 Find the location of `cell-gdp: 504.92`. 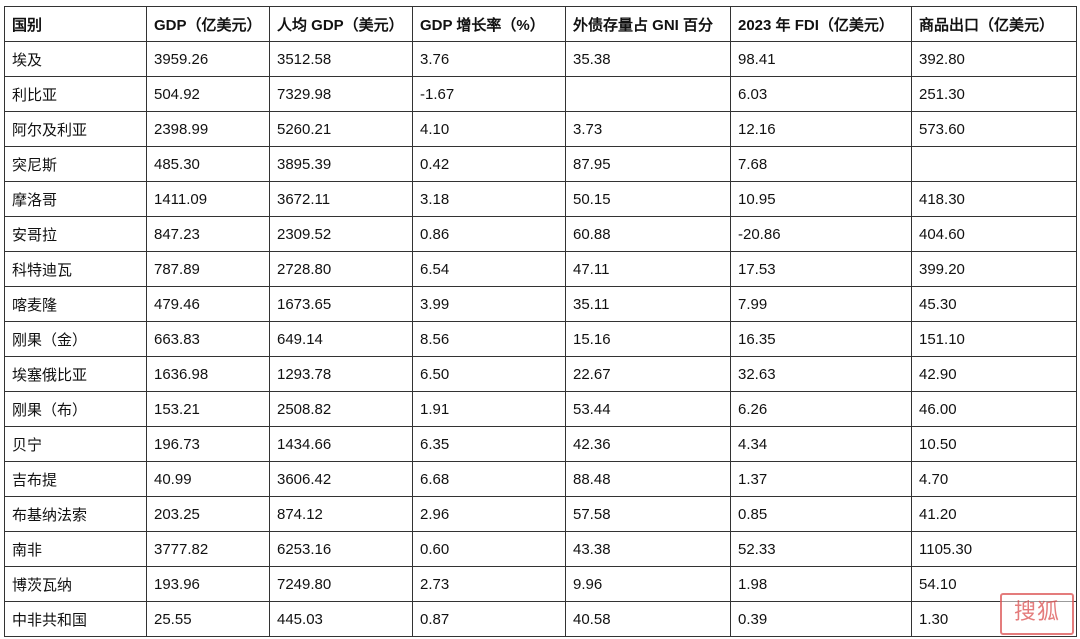

cell-gdp: 504.92 is located at coordinates (208, 94).